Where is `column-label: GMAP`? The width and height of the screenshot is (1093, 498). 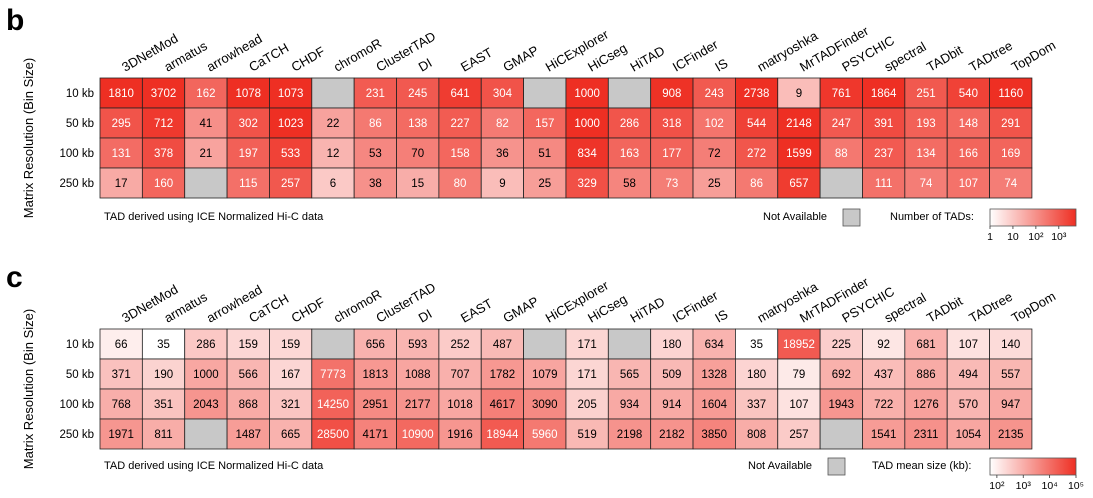 column-label: GMAP is located at coordinates (520, 58).